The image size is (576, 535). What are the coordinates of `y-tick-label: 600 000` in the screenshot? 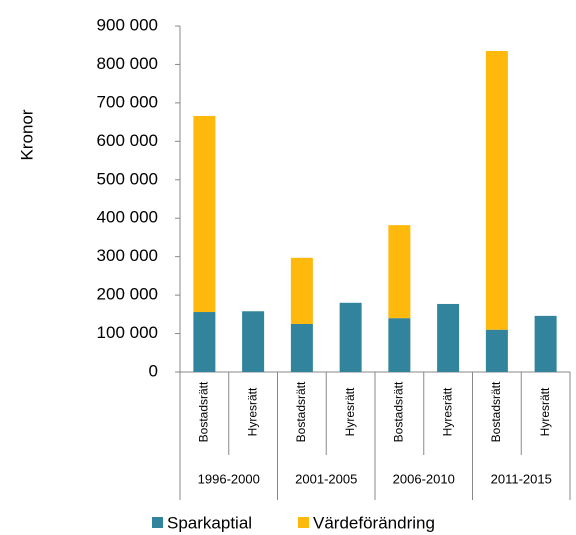 It's located at (127, 140).